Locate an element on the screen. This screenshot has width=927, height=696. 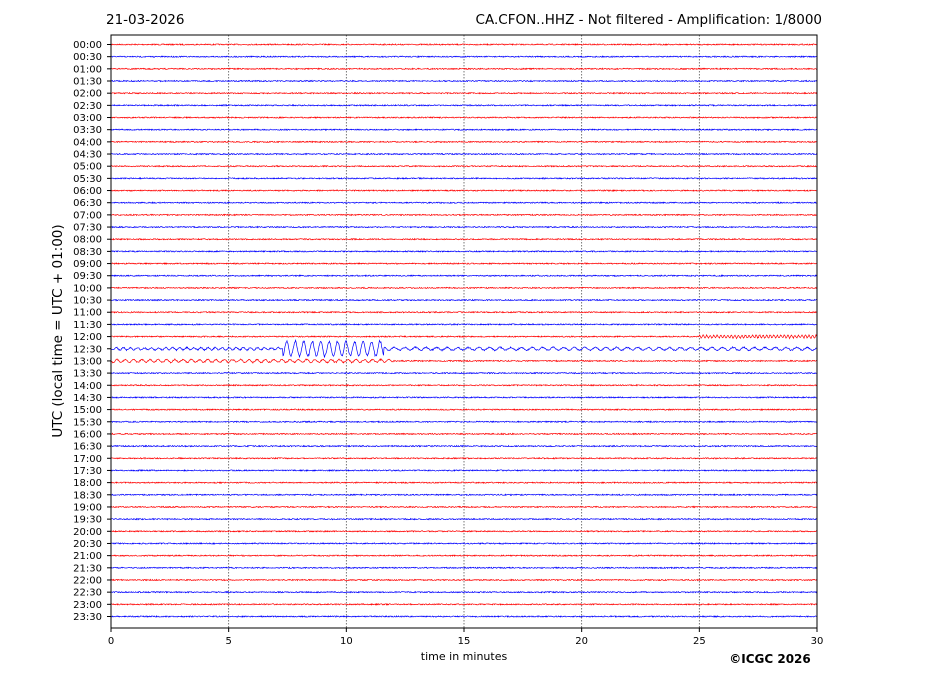
x-tick-label: 10 is located at coordinates (346, 641).